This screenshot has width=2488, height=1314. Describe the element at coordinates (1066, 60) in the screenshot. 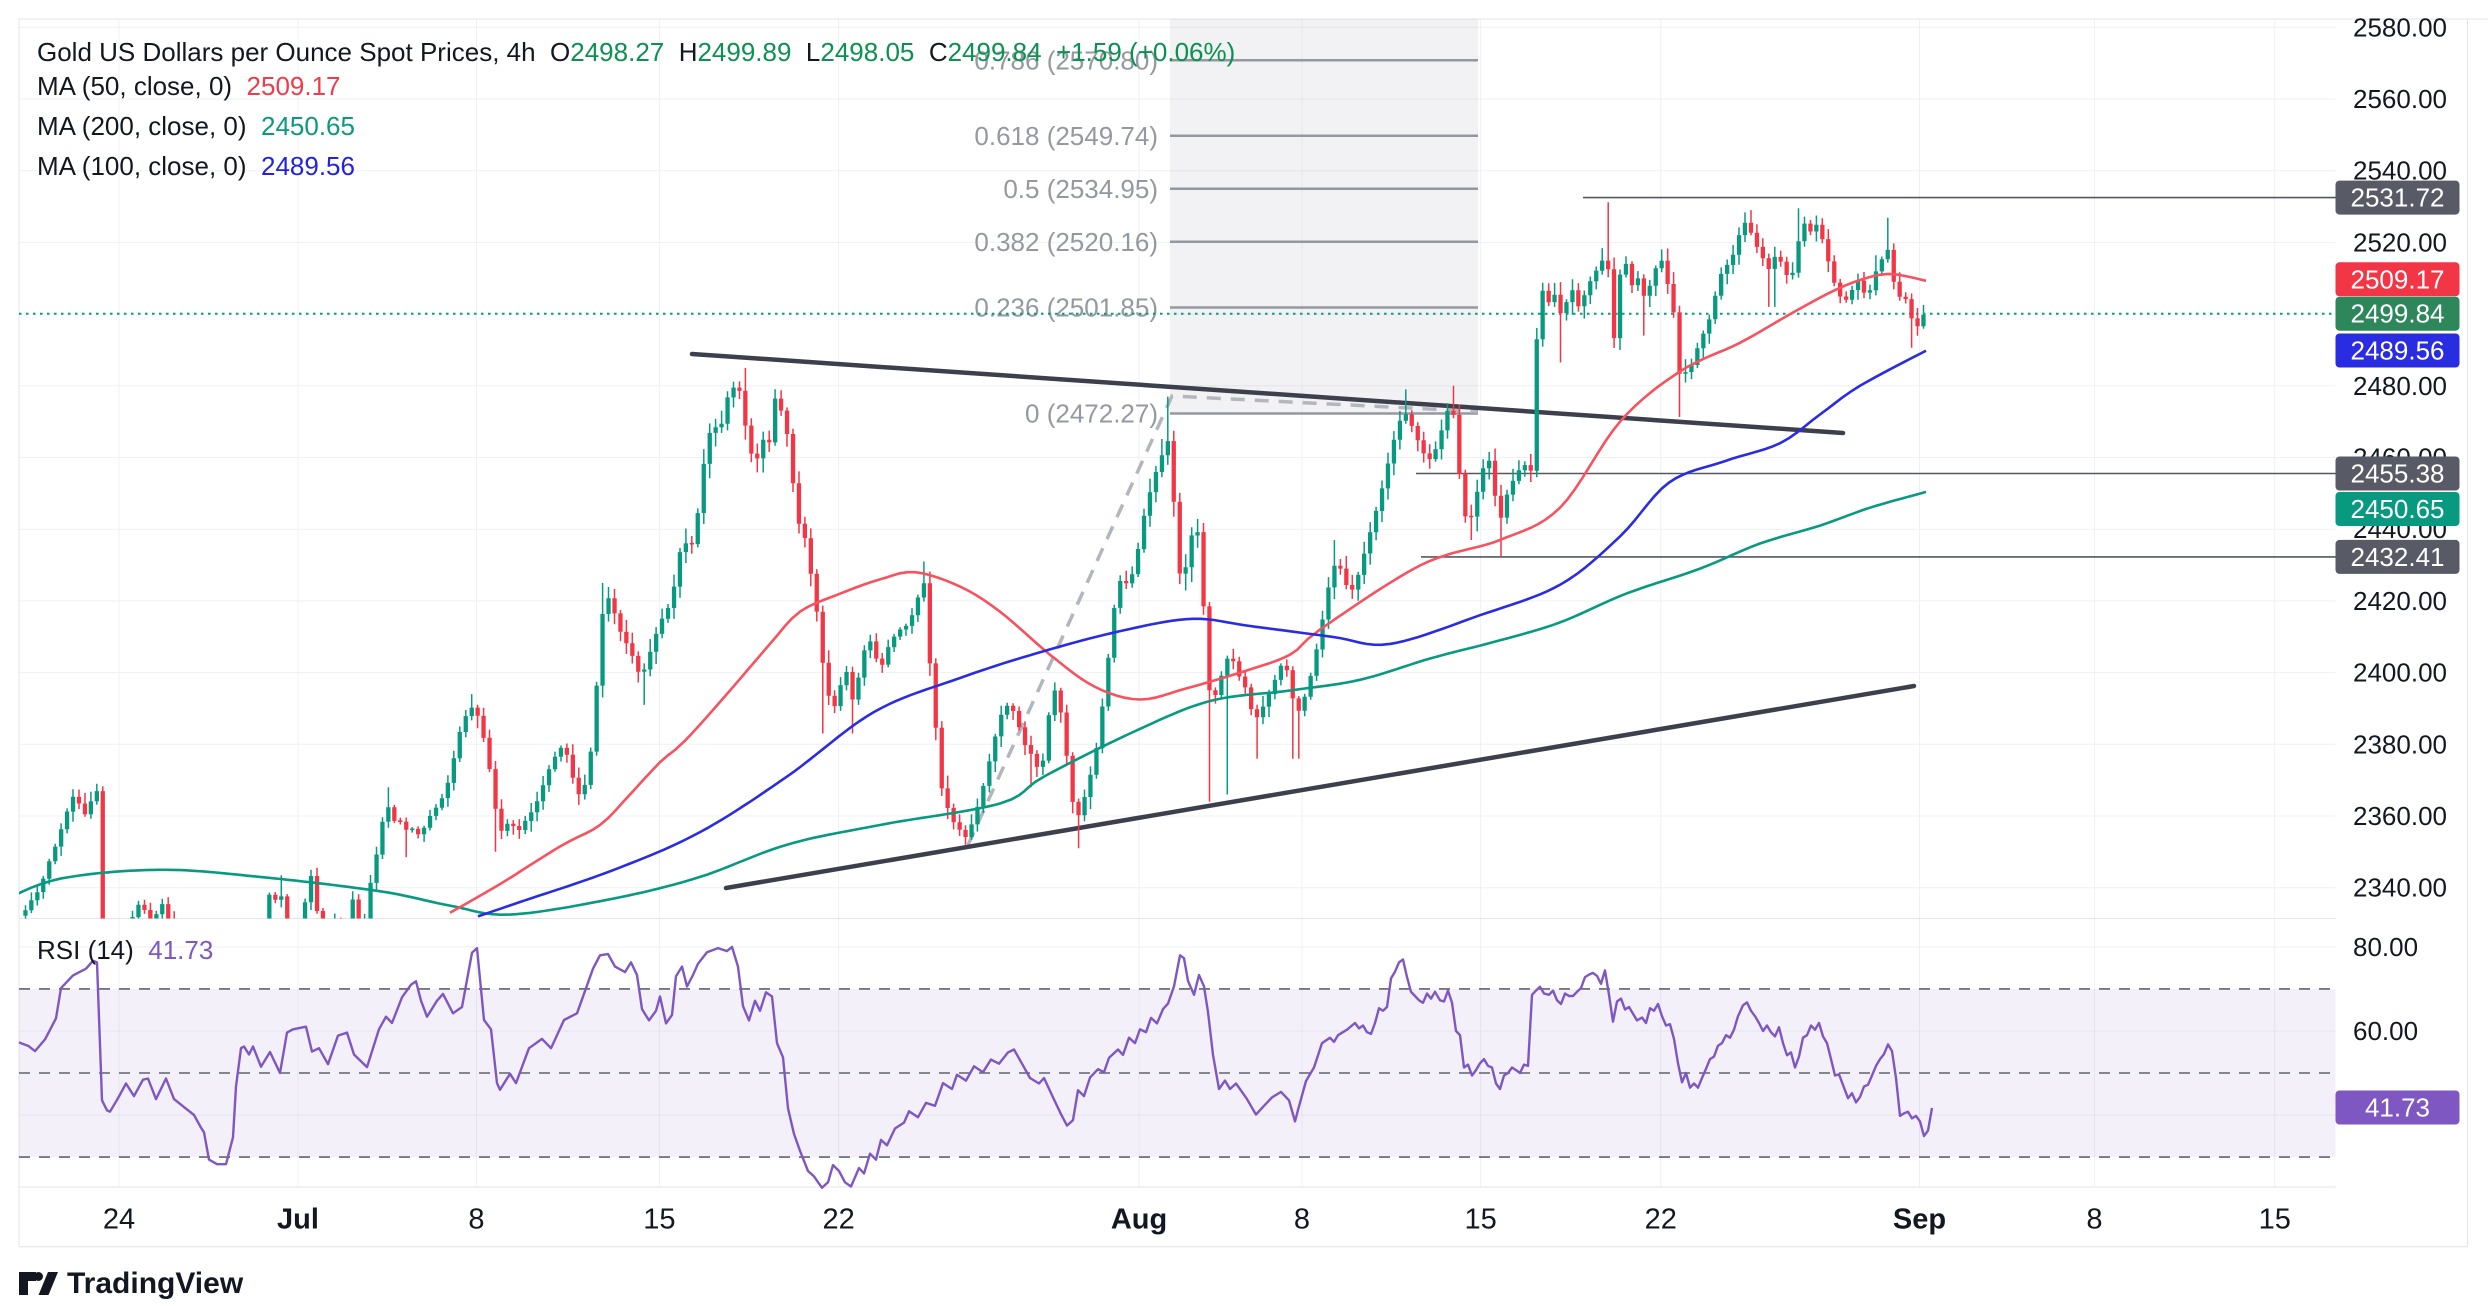

I see `svg-text: 0.786 (2570.80)` at that location.